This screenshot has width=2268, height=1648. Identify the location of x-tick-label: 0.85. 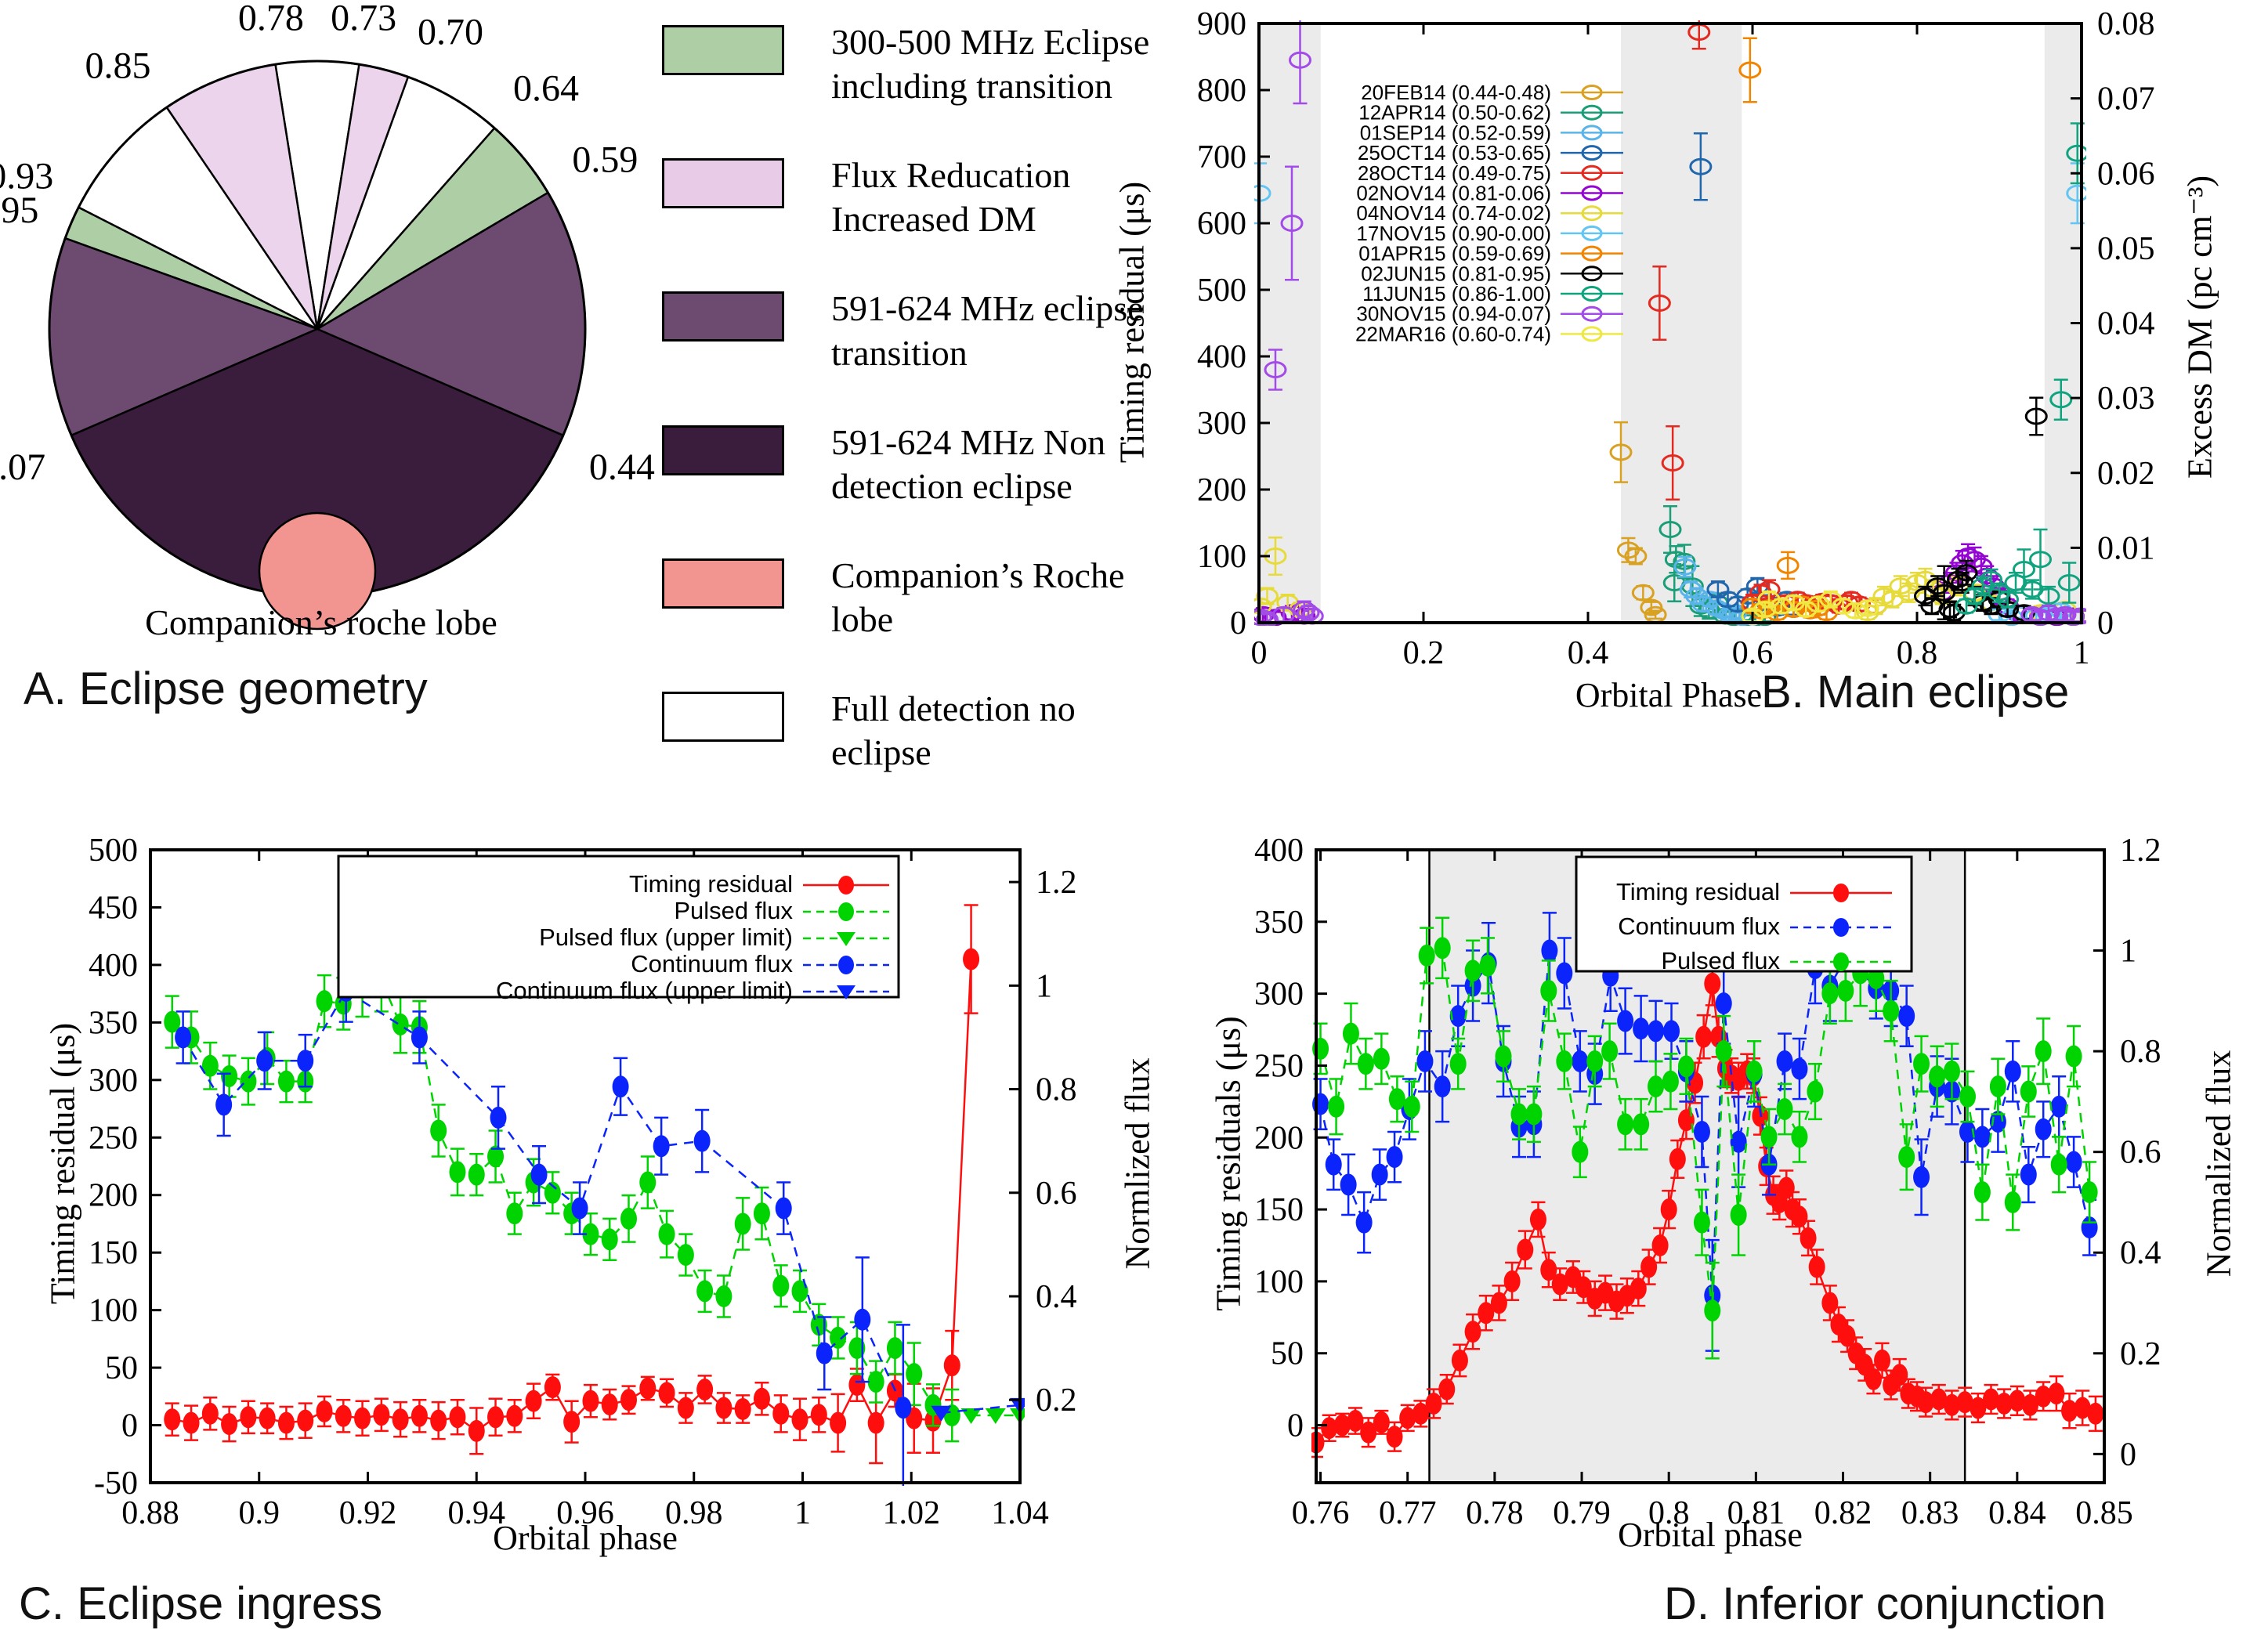
(2104, 1513).